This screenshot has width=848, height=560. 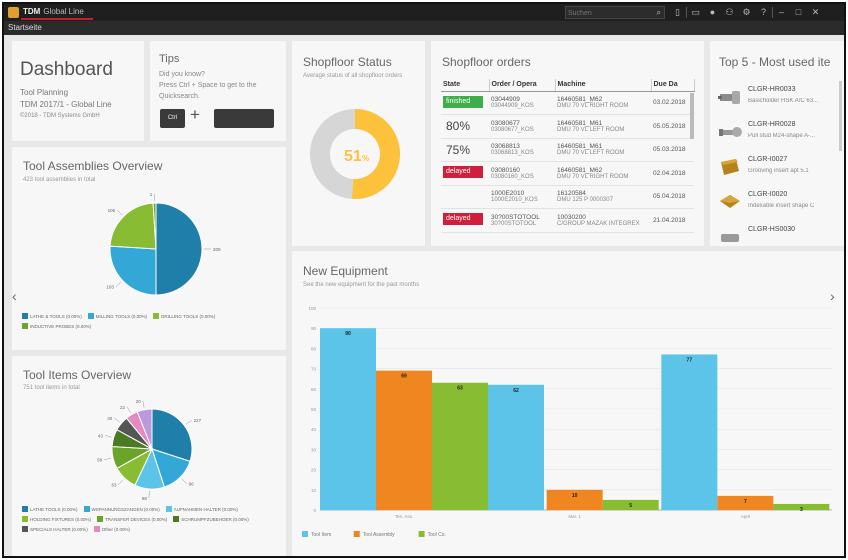 I want to click on previous-page-arrow-icon: ‹, so click(x=14, y=296).